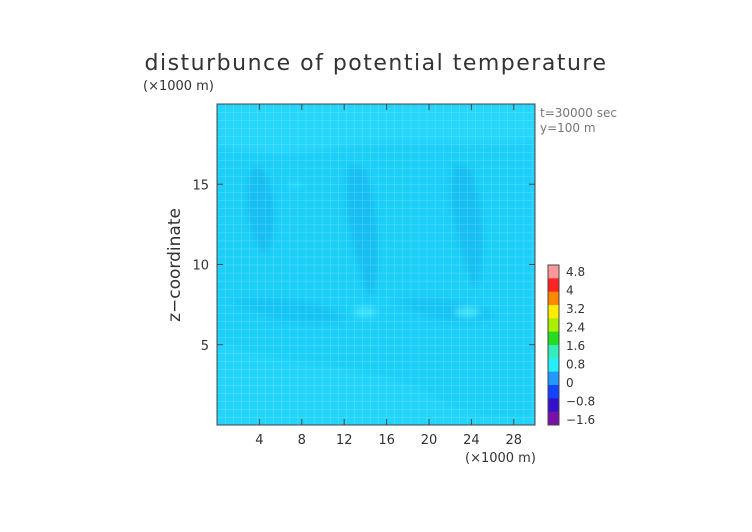  I want to click on colorbar-frame, so click(553, 345).